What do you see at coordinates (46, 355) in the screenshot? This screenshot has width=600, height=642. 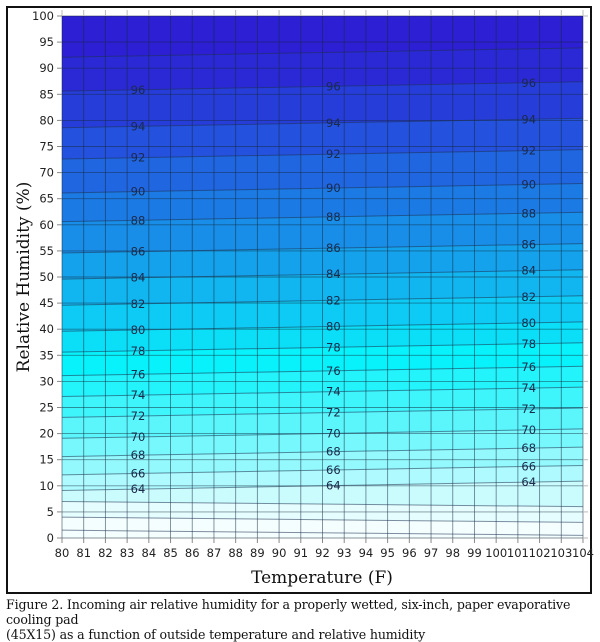 I see `y-tick-label: 35` at bounding box center [46, 355].